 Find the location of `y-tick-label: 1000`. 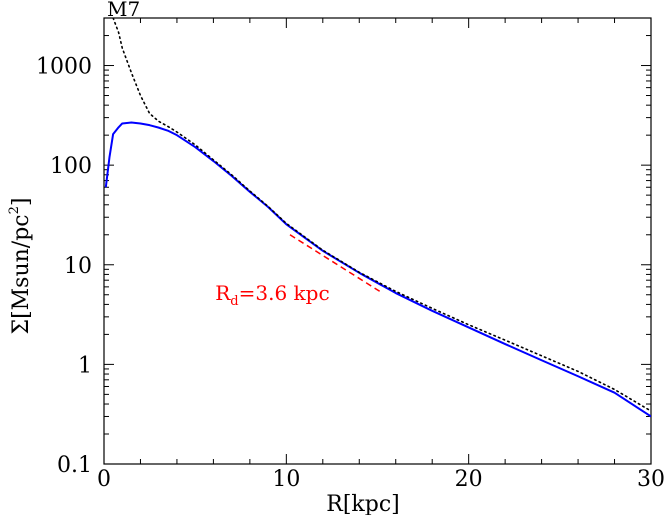

y-tick-label: 1000 is located at coordinates (64, 67).